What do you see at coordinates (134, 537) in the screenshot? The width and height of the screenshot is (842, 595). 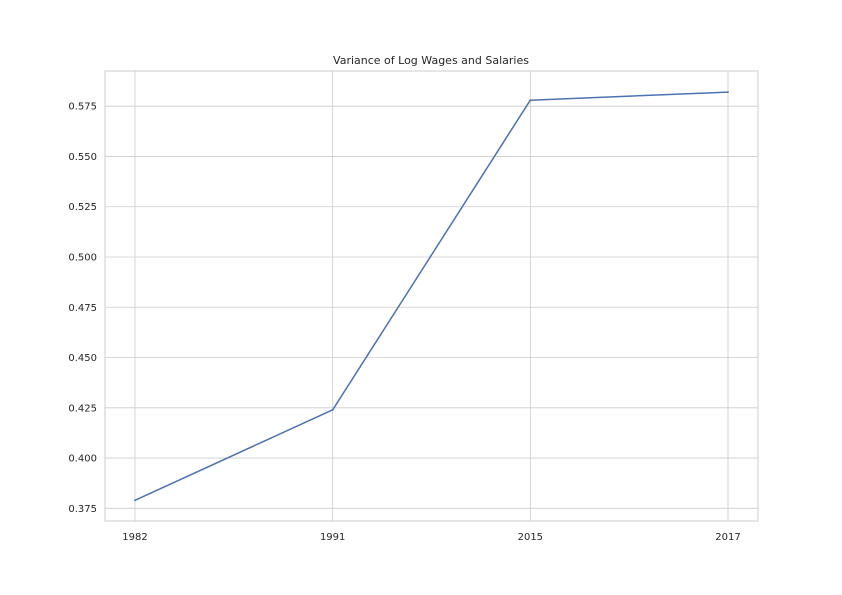 I see `x-tick-label: 1982` at bounding box center [134, 537].